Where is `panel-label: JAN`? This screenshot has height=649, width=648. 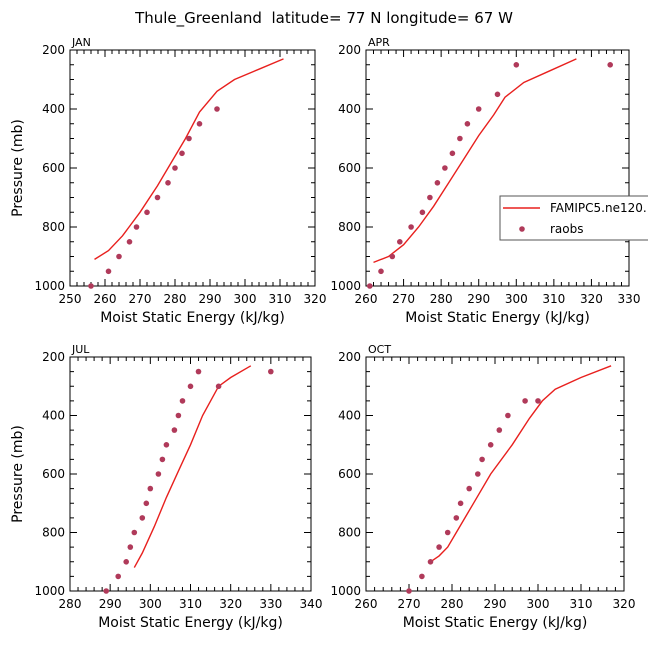 panel-label: JAN is located at coordinates (81, 42).